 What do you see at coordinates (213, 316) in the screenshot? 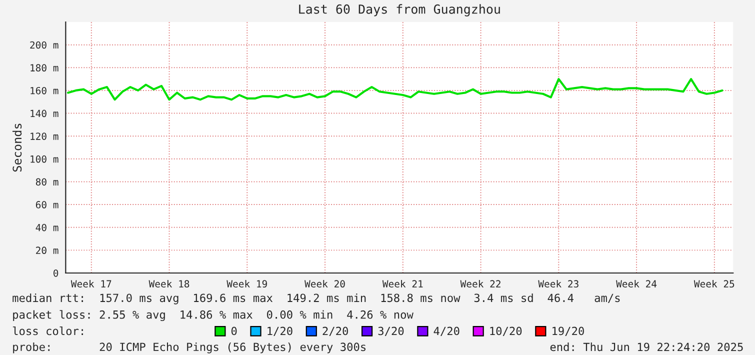
I see `text: packet loss: 2.55 % avg 14.86 % max 0.00 % min 4.26 % now` at bounding box center [213, 316].